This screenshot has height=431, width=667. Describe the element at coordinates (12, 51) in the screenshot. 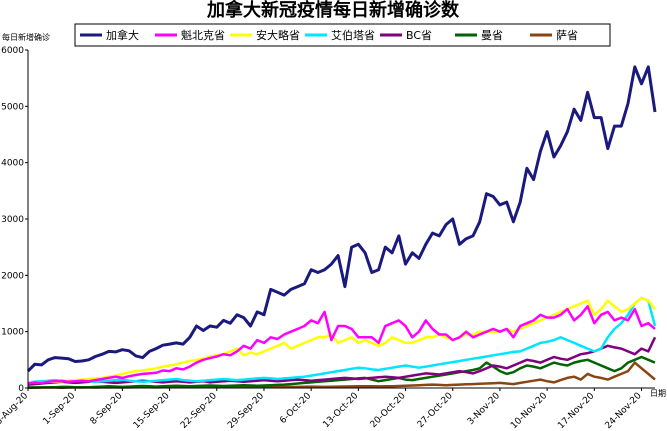

I see `y-tick-label: 6000` at that location.